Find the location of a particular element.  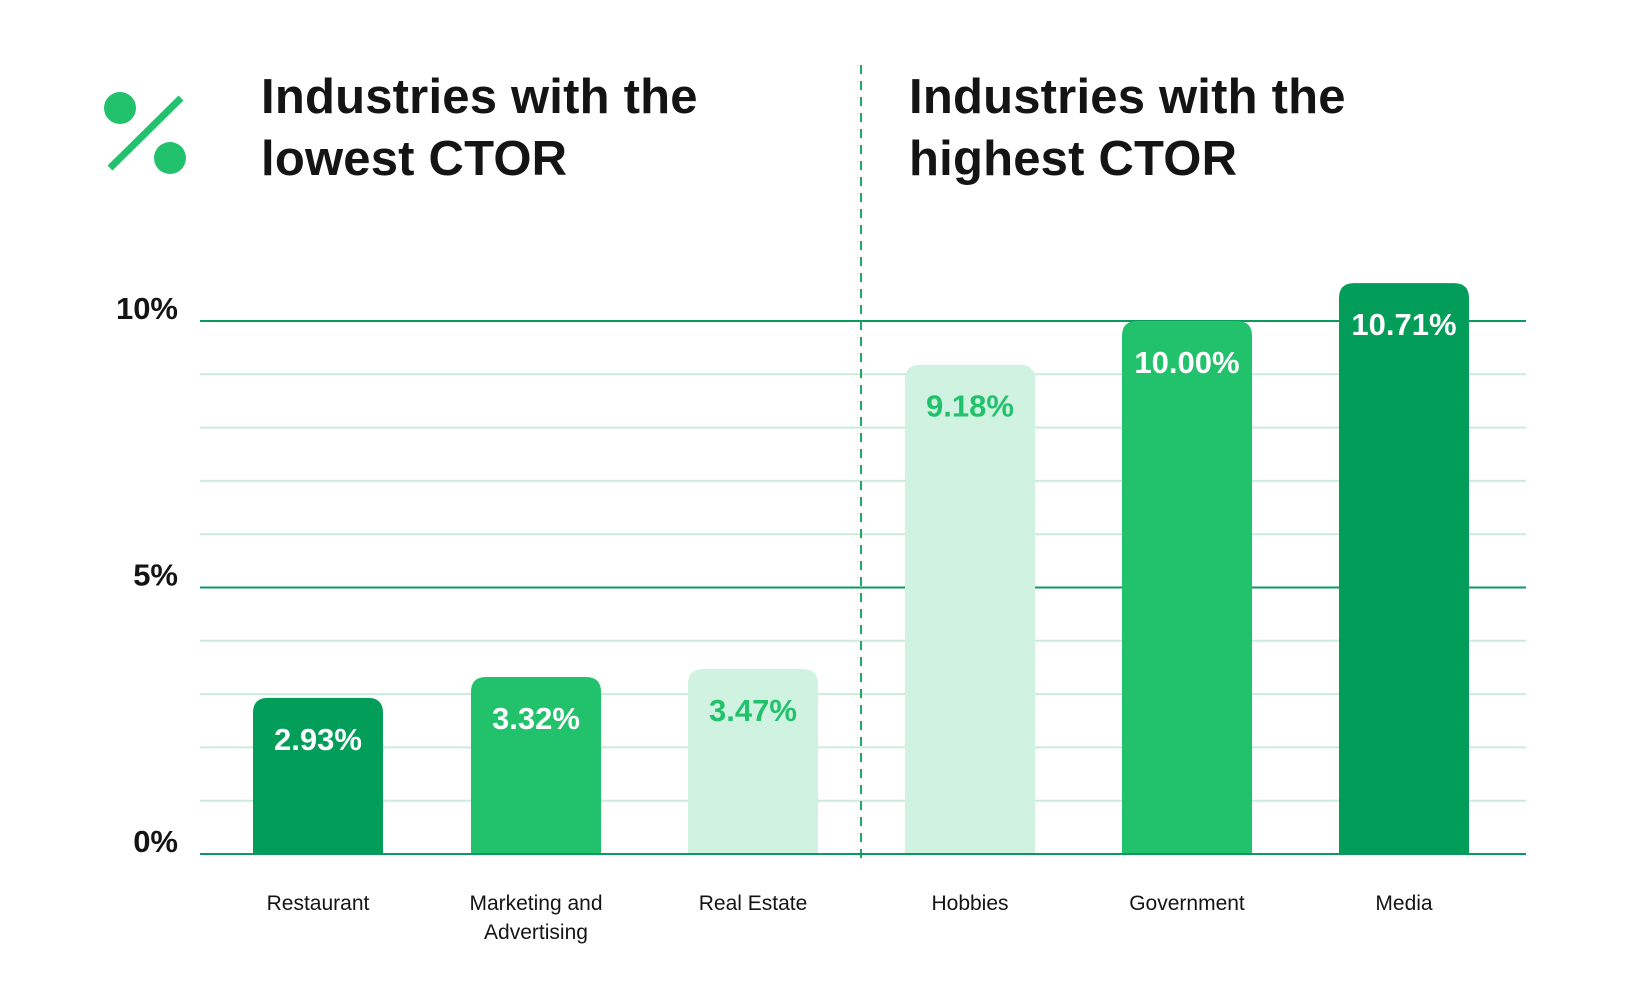

category-label: Hobbies is located at coordinates (969, 903).